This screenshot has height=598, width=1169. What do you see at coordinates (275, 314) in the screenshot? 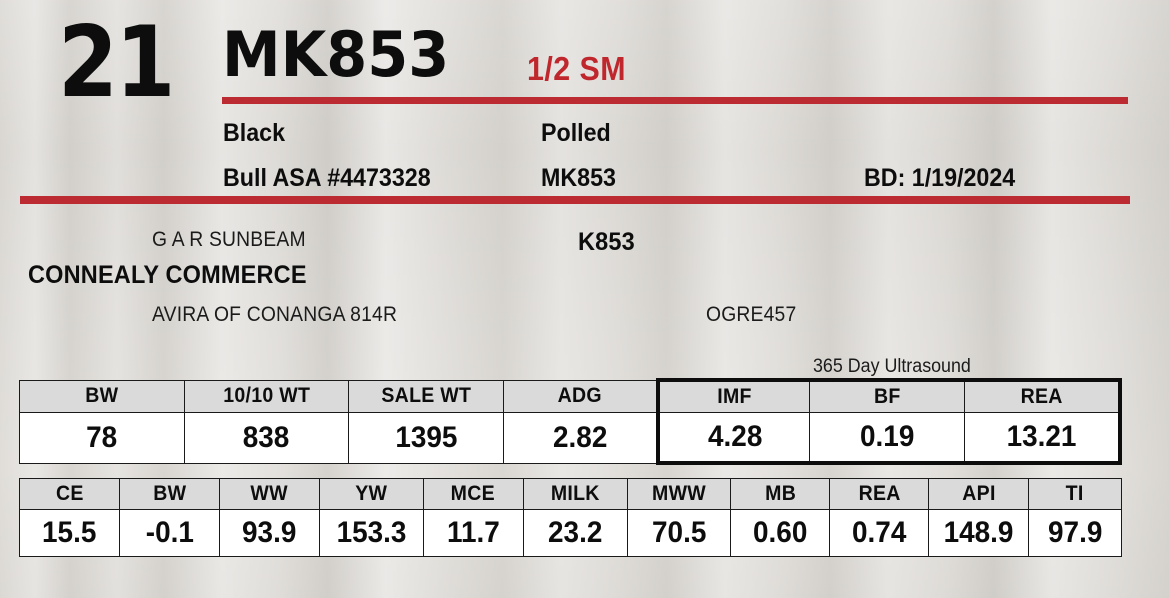
I see `pedigree-sire-granddam: AVIRA OF CONANGA 814R` at bounding box center [275, 314].